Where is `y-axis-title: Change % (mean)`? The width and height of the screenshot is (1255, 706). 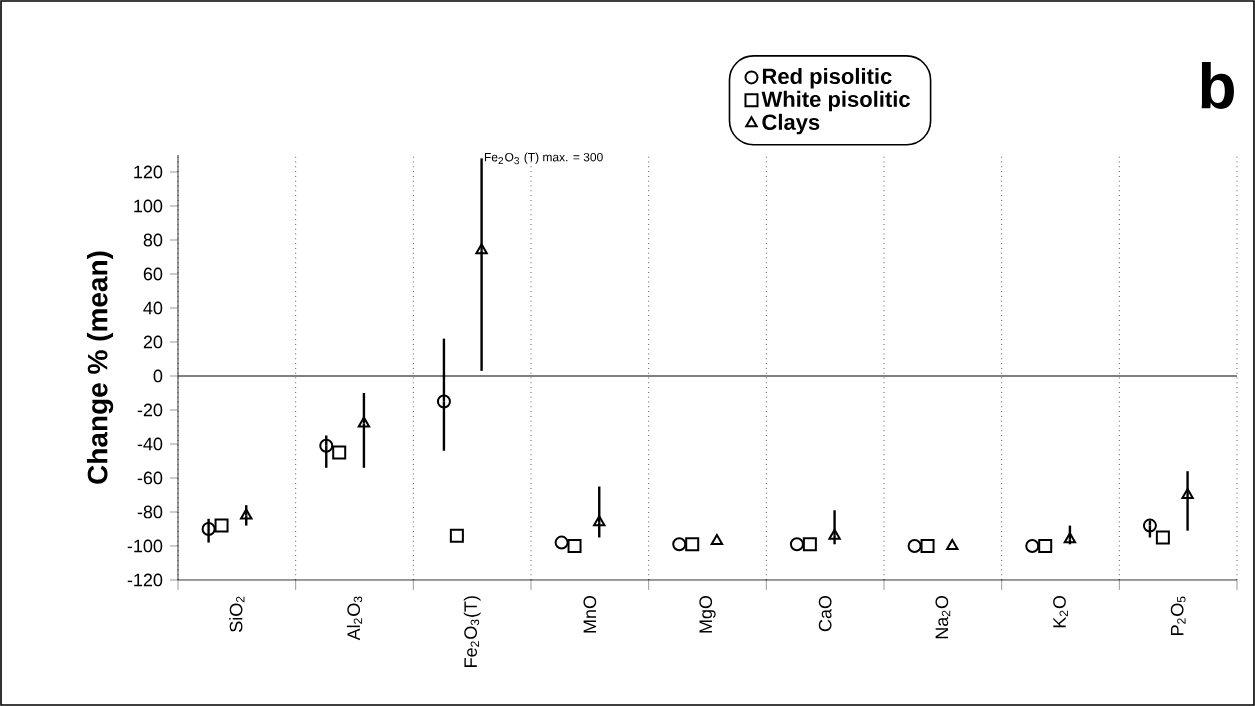 y-axis-title: Change % (mean) is located at coordinates (100, 367).